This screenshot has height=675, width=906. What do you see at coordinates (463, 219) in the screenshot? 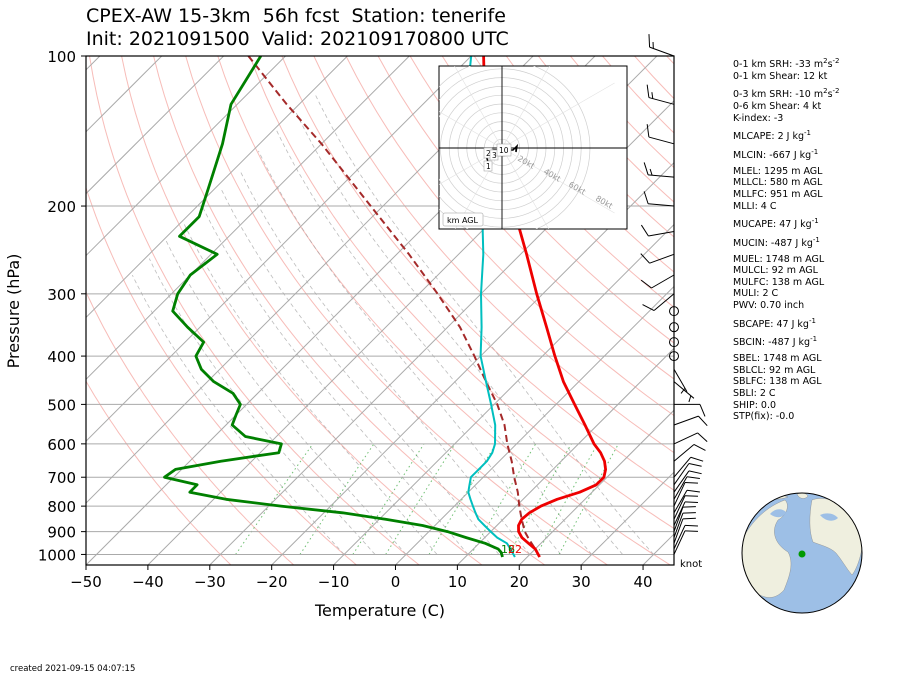
I see `hodograph-legend-box` at bounding box center [463, 219].